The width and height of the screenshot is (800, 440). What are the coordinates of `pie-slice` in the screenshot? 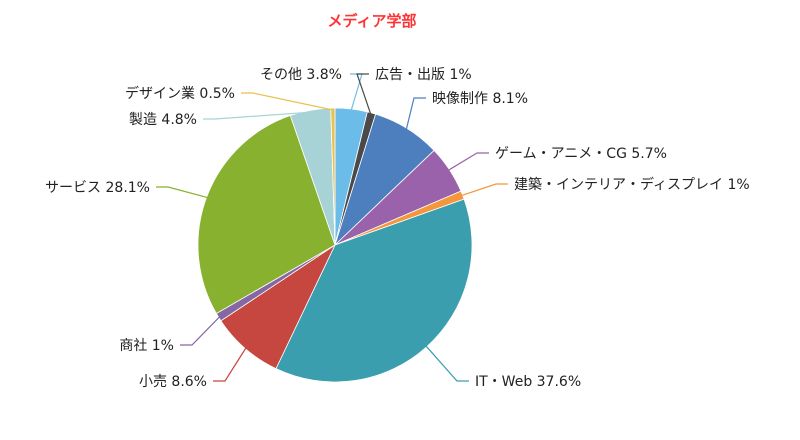 It's located at (333, 176).